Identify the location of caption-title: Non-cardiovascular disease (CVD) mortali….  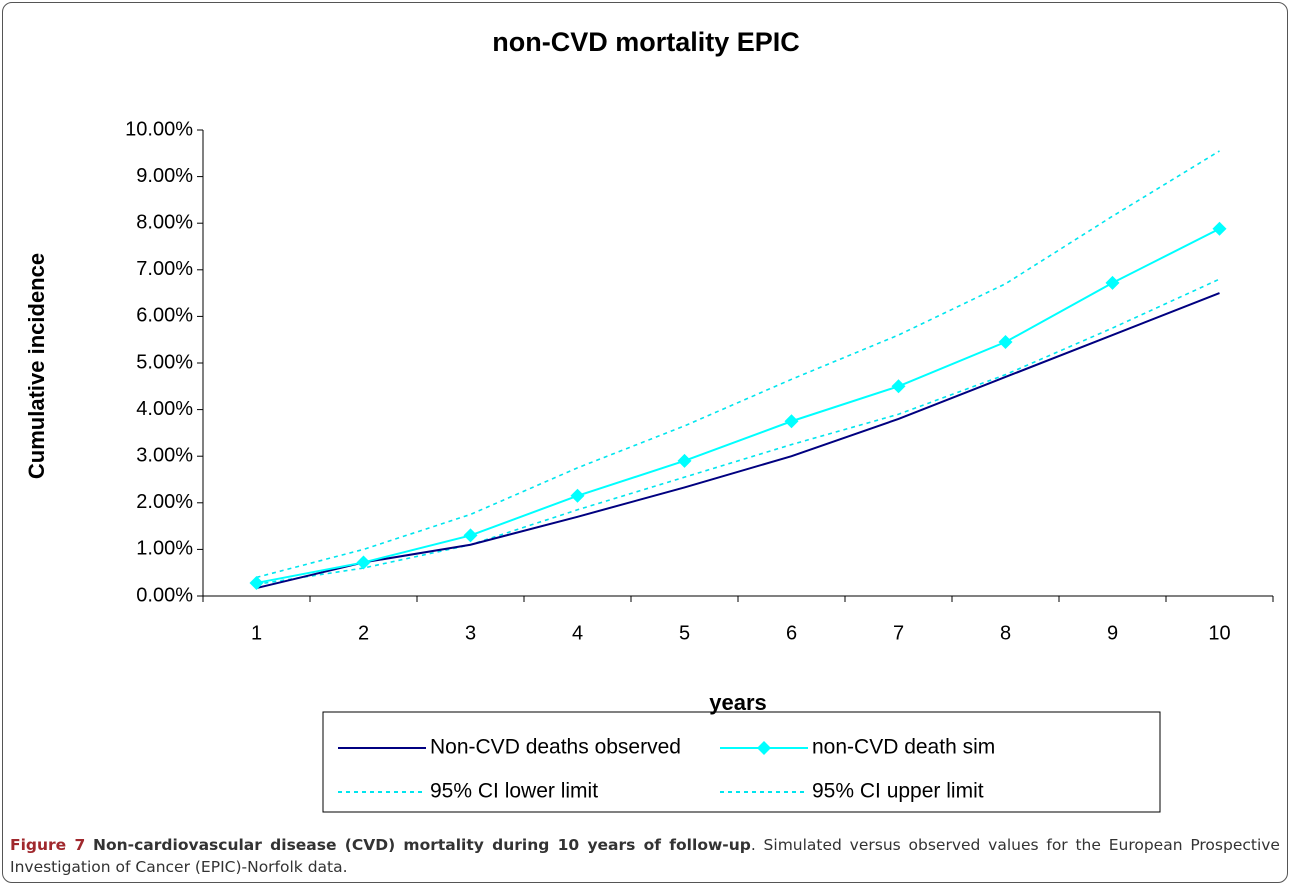
(422, 845).